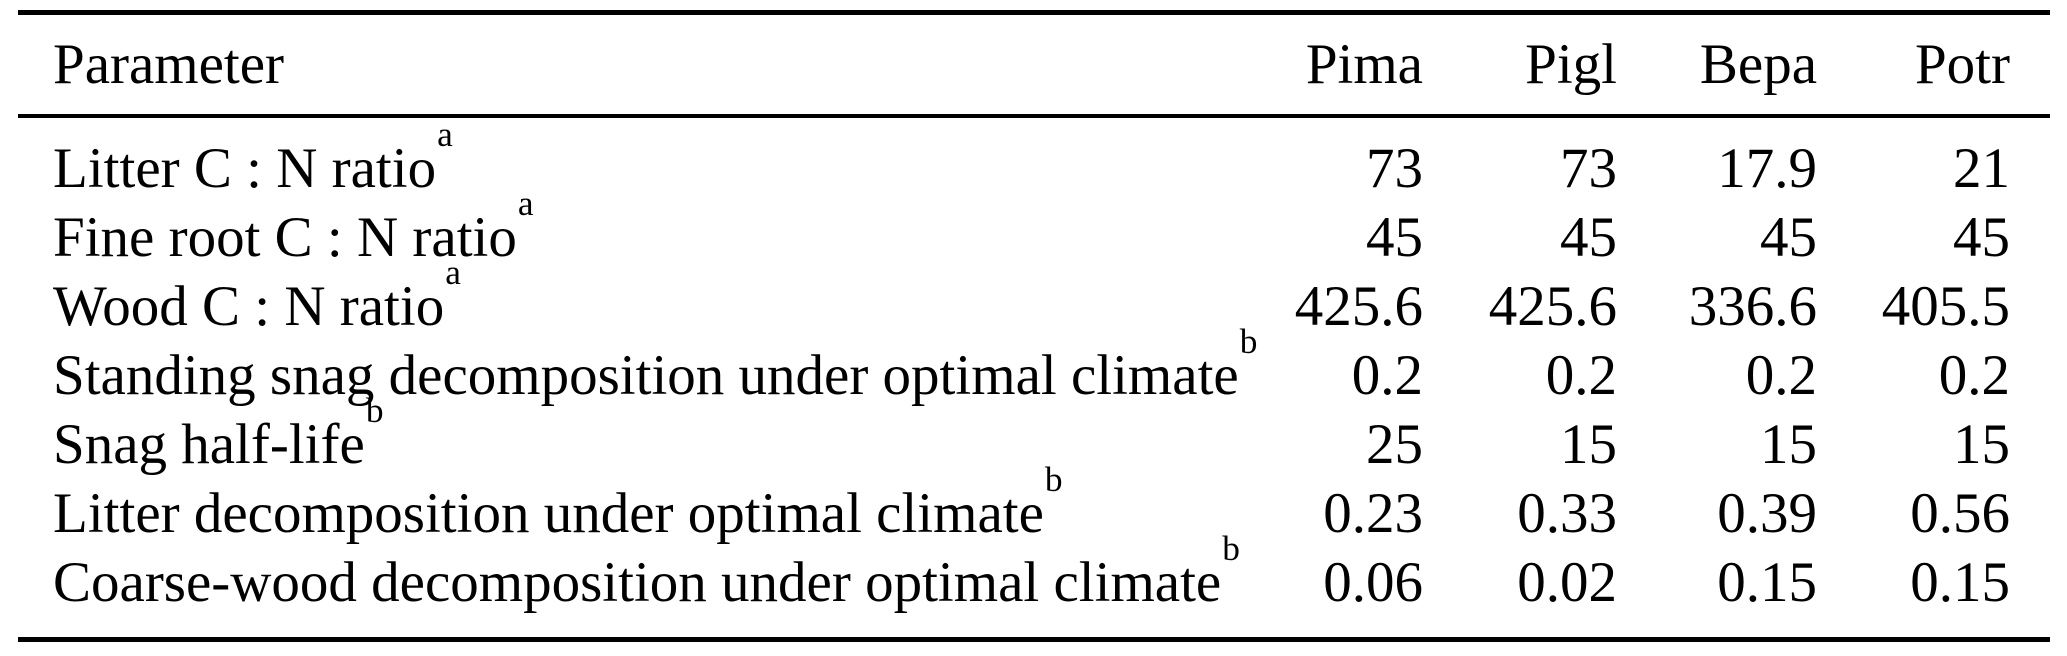 The image size is (2067, 656). Describe the element at coordinates (245, 168) in the screenshot. I see `param-label: Litter C : N ratio` at that location.